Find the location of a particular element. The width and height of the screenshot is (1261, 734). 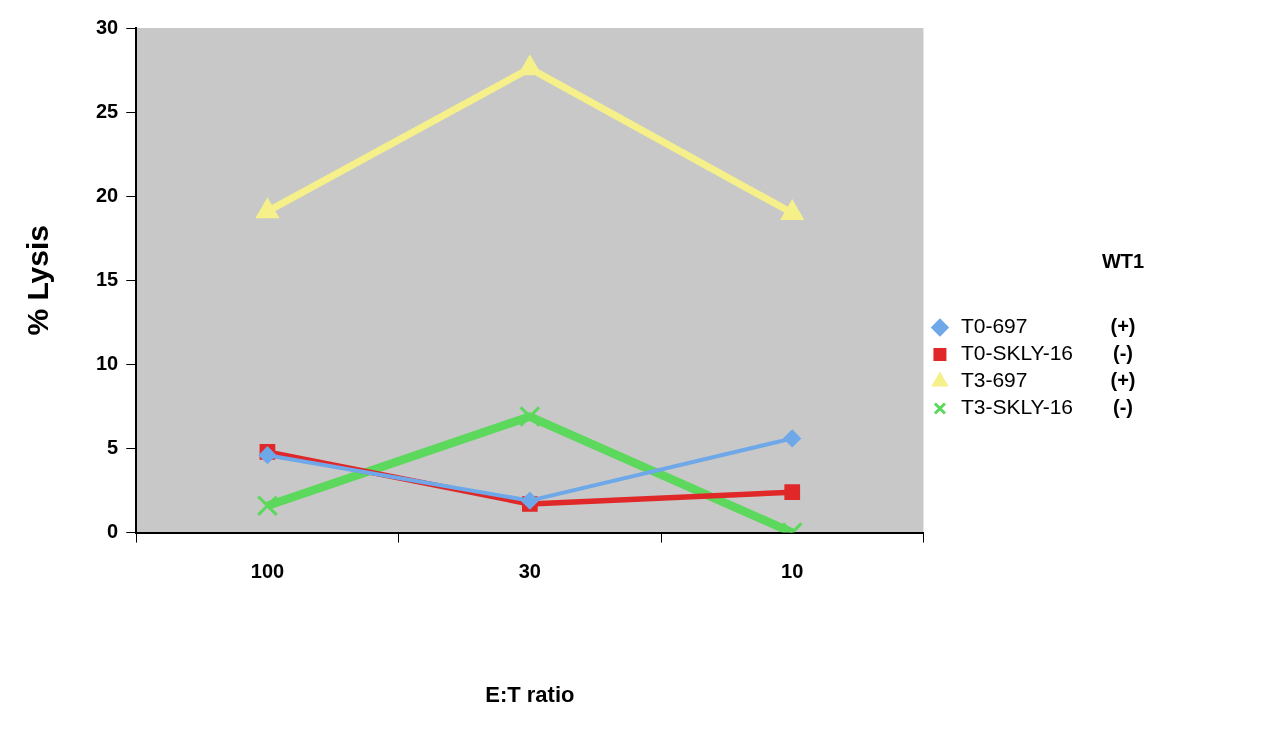

y-tick-label: 20 is located at coordinates (107, 194).